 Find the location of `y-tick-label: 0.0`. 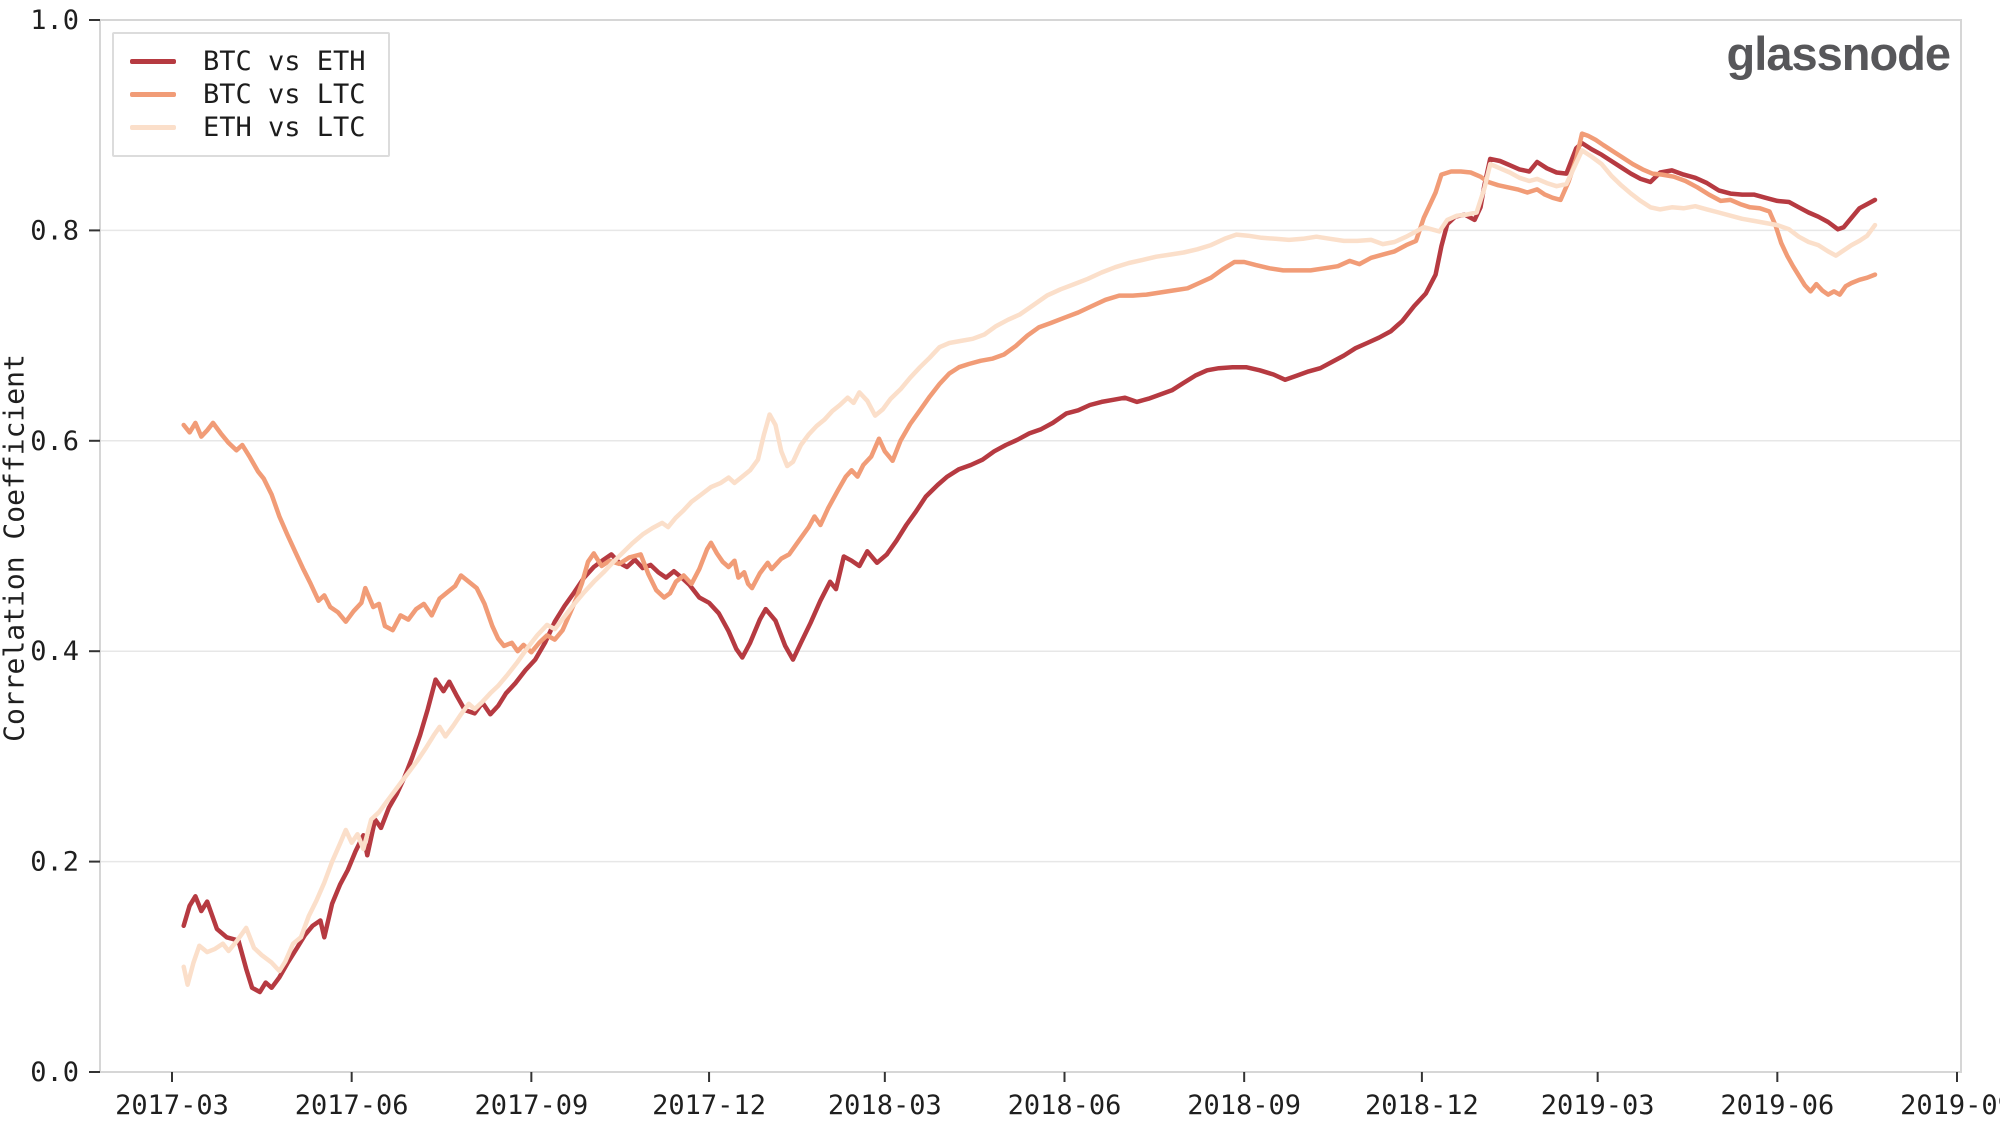

y-tick-label: 0.0 is located at coordinates (54, 1072).